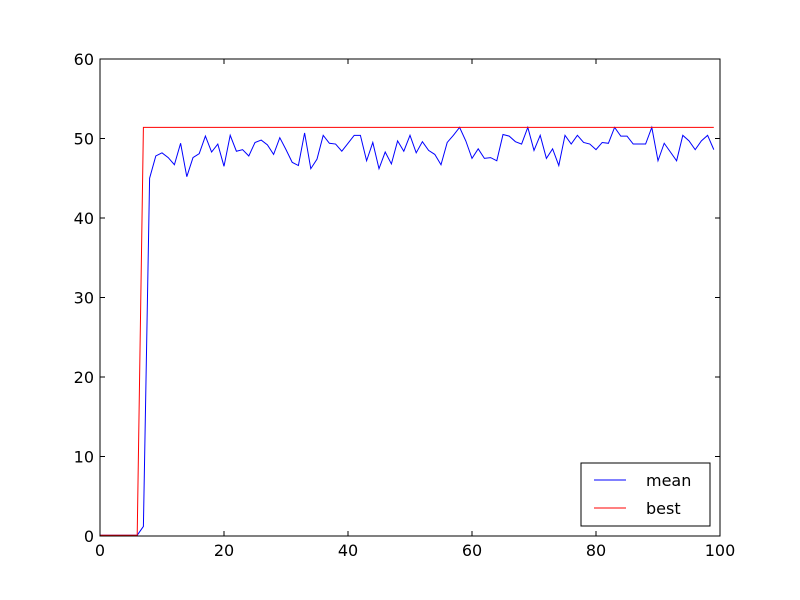 The image size is (800, 600). I want to click on y-tick-label: 20, so click(84, 377).